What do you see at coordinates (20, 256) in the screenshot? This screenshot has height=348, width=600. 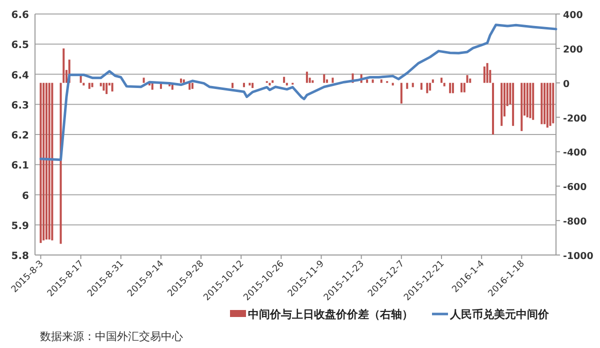 I see `y-tick-label: 5.8` at bounding box center [20, 256].